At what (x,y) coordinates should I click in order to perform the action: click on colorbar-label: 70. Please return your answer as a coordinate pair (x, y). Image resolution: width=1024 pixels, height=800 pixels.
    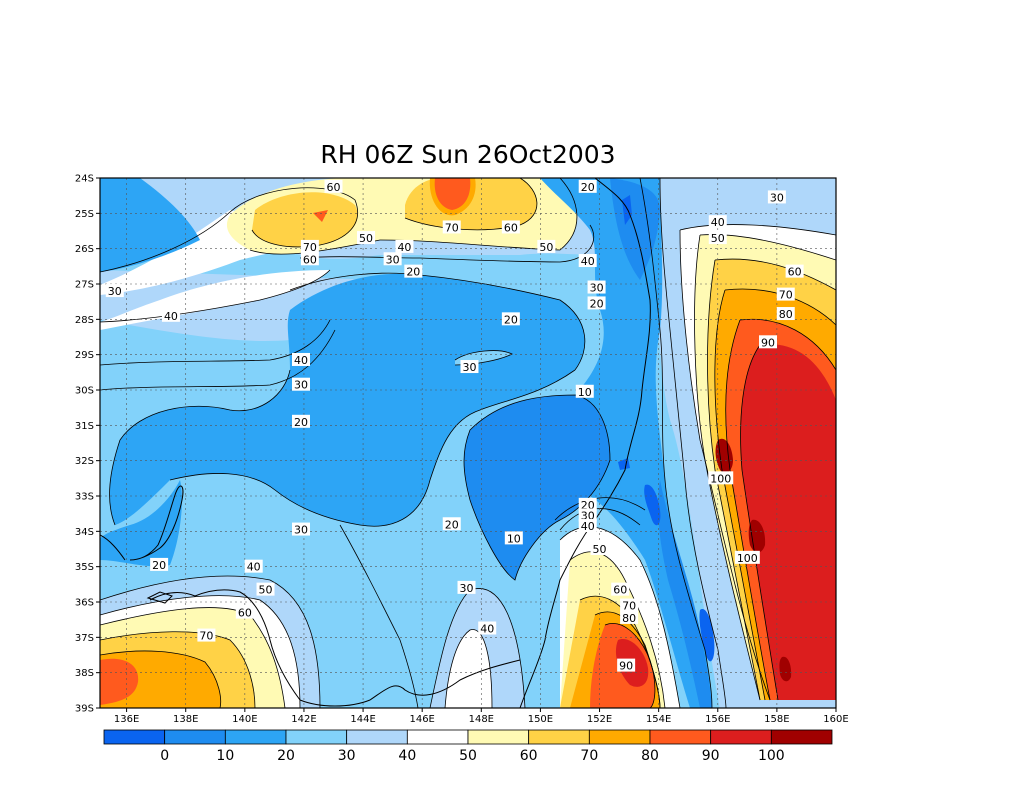
    Looking at the image, I should click on (589, 756).